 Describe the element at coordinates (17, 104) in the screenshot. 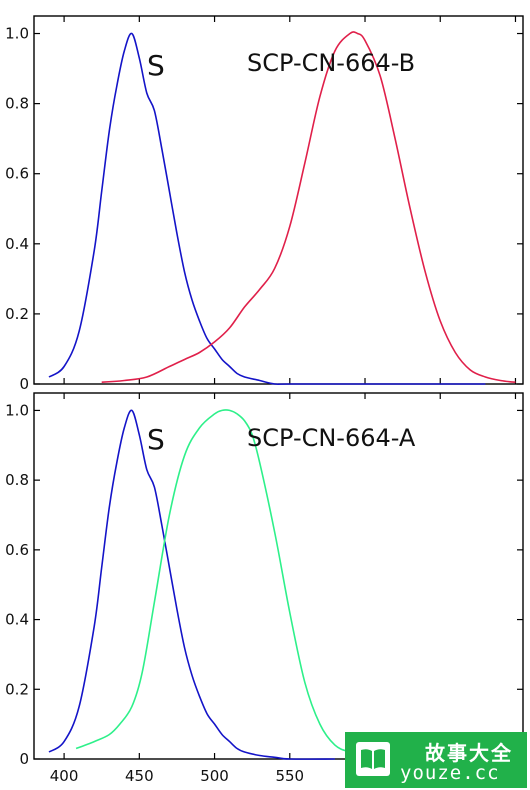

I see `top-panel-y-tick-label: 0.8` at that location.